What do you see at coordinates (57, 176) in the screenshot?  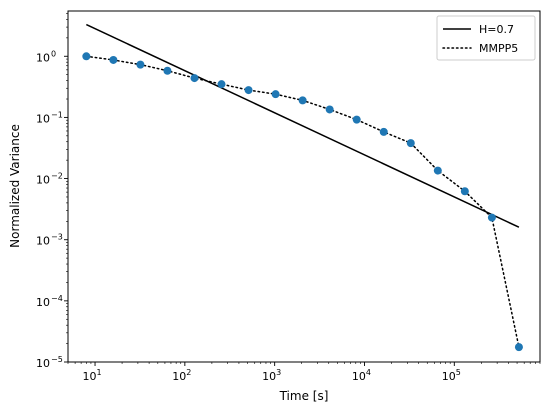 I see `y-tick-label-exponent: −2` at bounding box center [57, 176].